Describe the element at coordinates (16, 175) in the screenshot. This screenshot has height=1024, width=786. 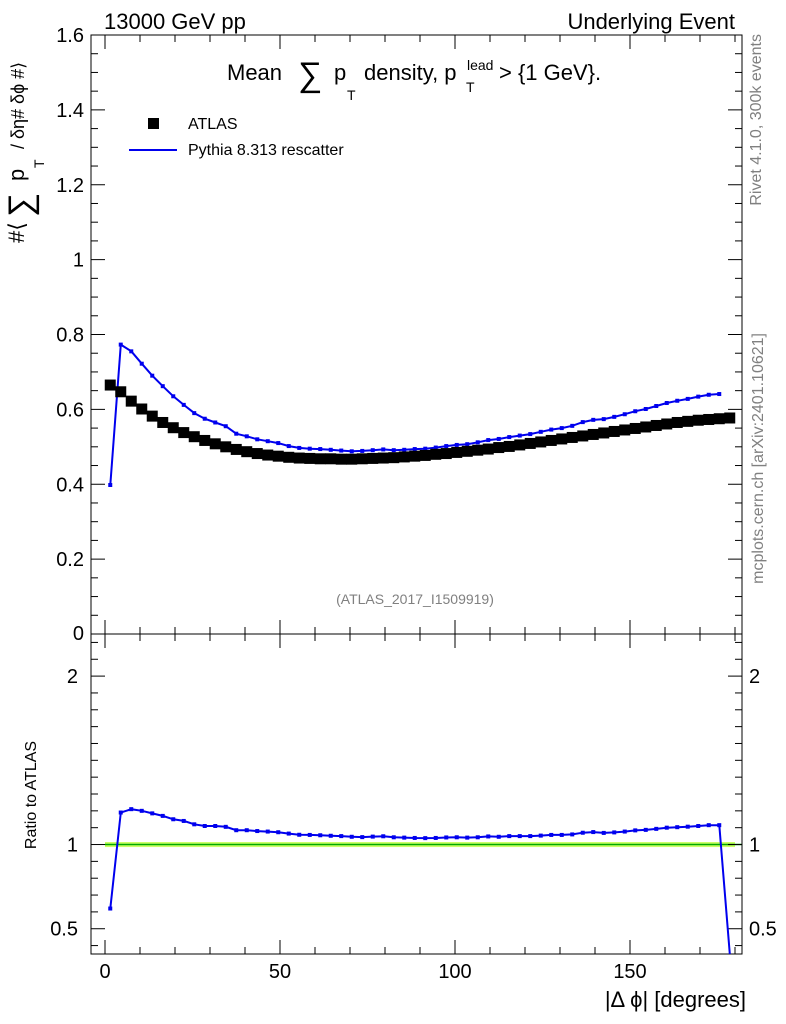
I see `ylabel-p: p` at that location.